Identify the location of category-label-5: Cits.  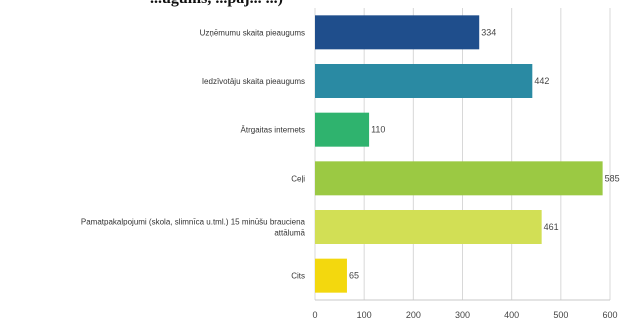
(298, 276).